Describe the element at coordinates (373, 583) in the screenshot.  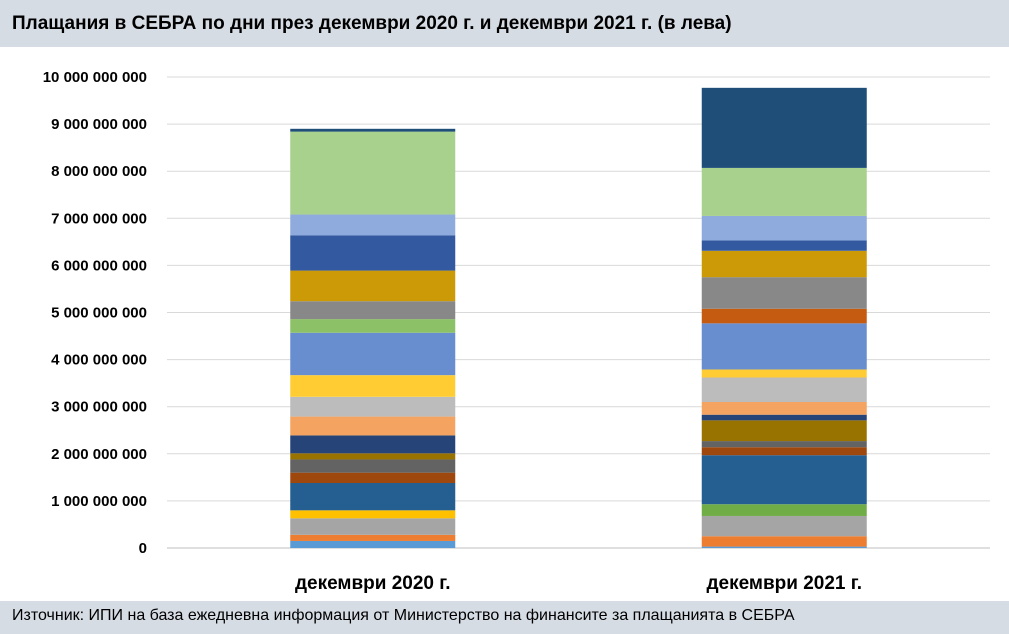
I see `x-category-label: декември 2020 г.` at that location.